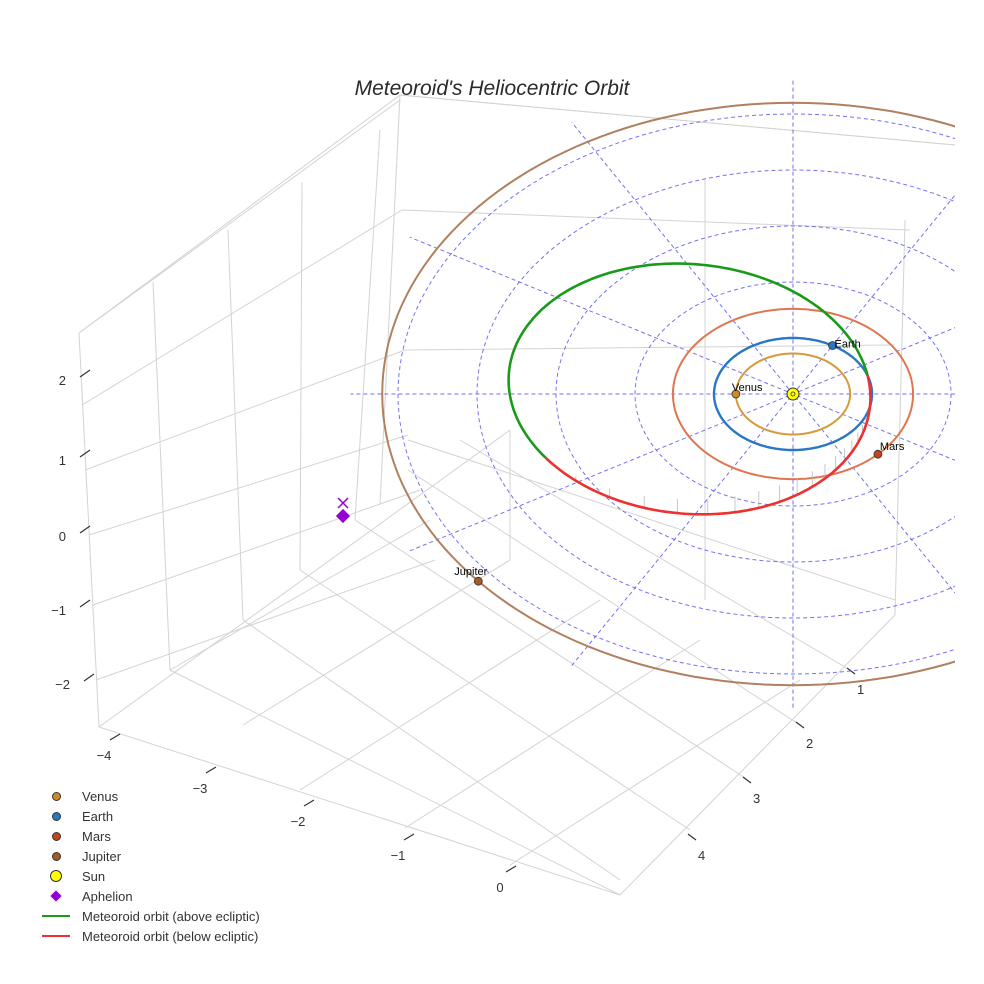  I want to click on z-tick-label: −1, so click(58, 610).